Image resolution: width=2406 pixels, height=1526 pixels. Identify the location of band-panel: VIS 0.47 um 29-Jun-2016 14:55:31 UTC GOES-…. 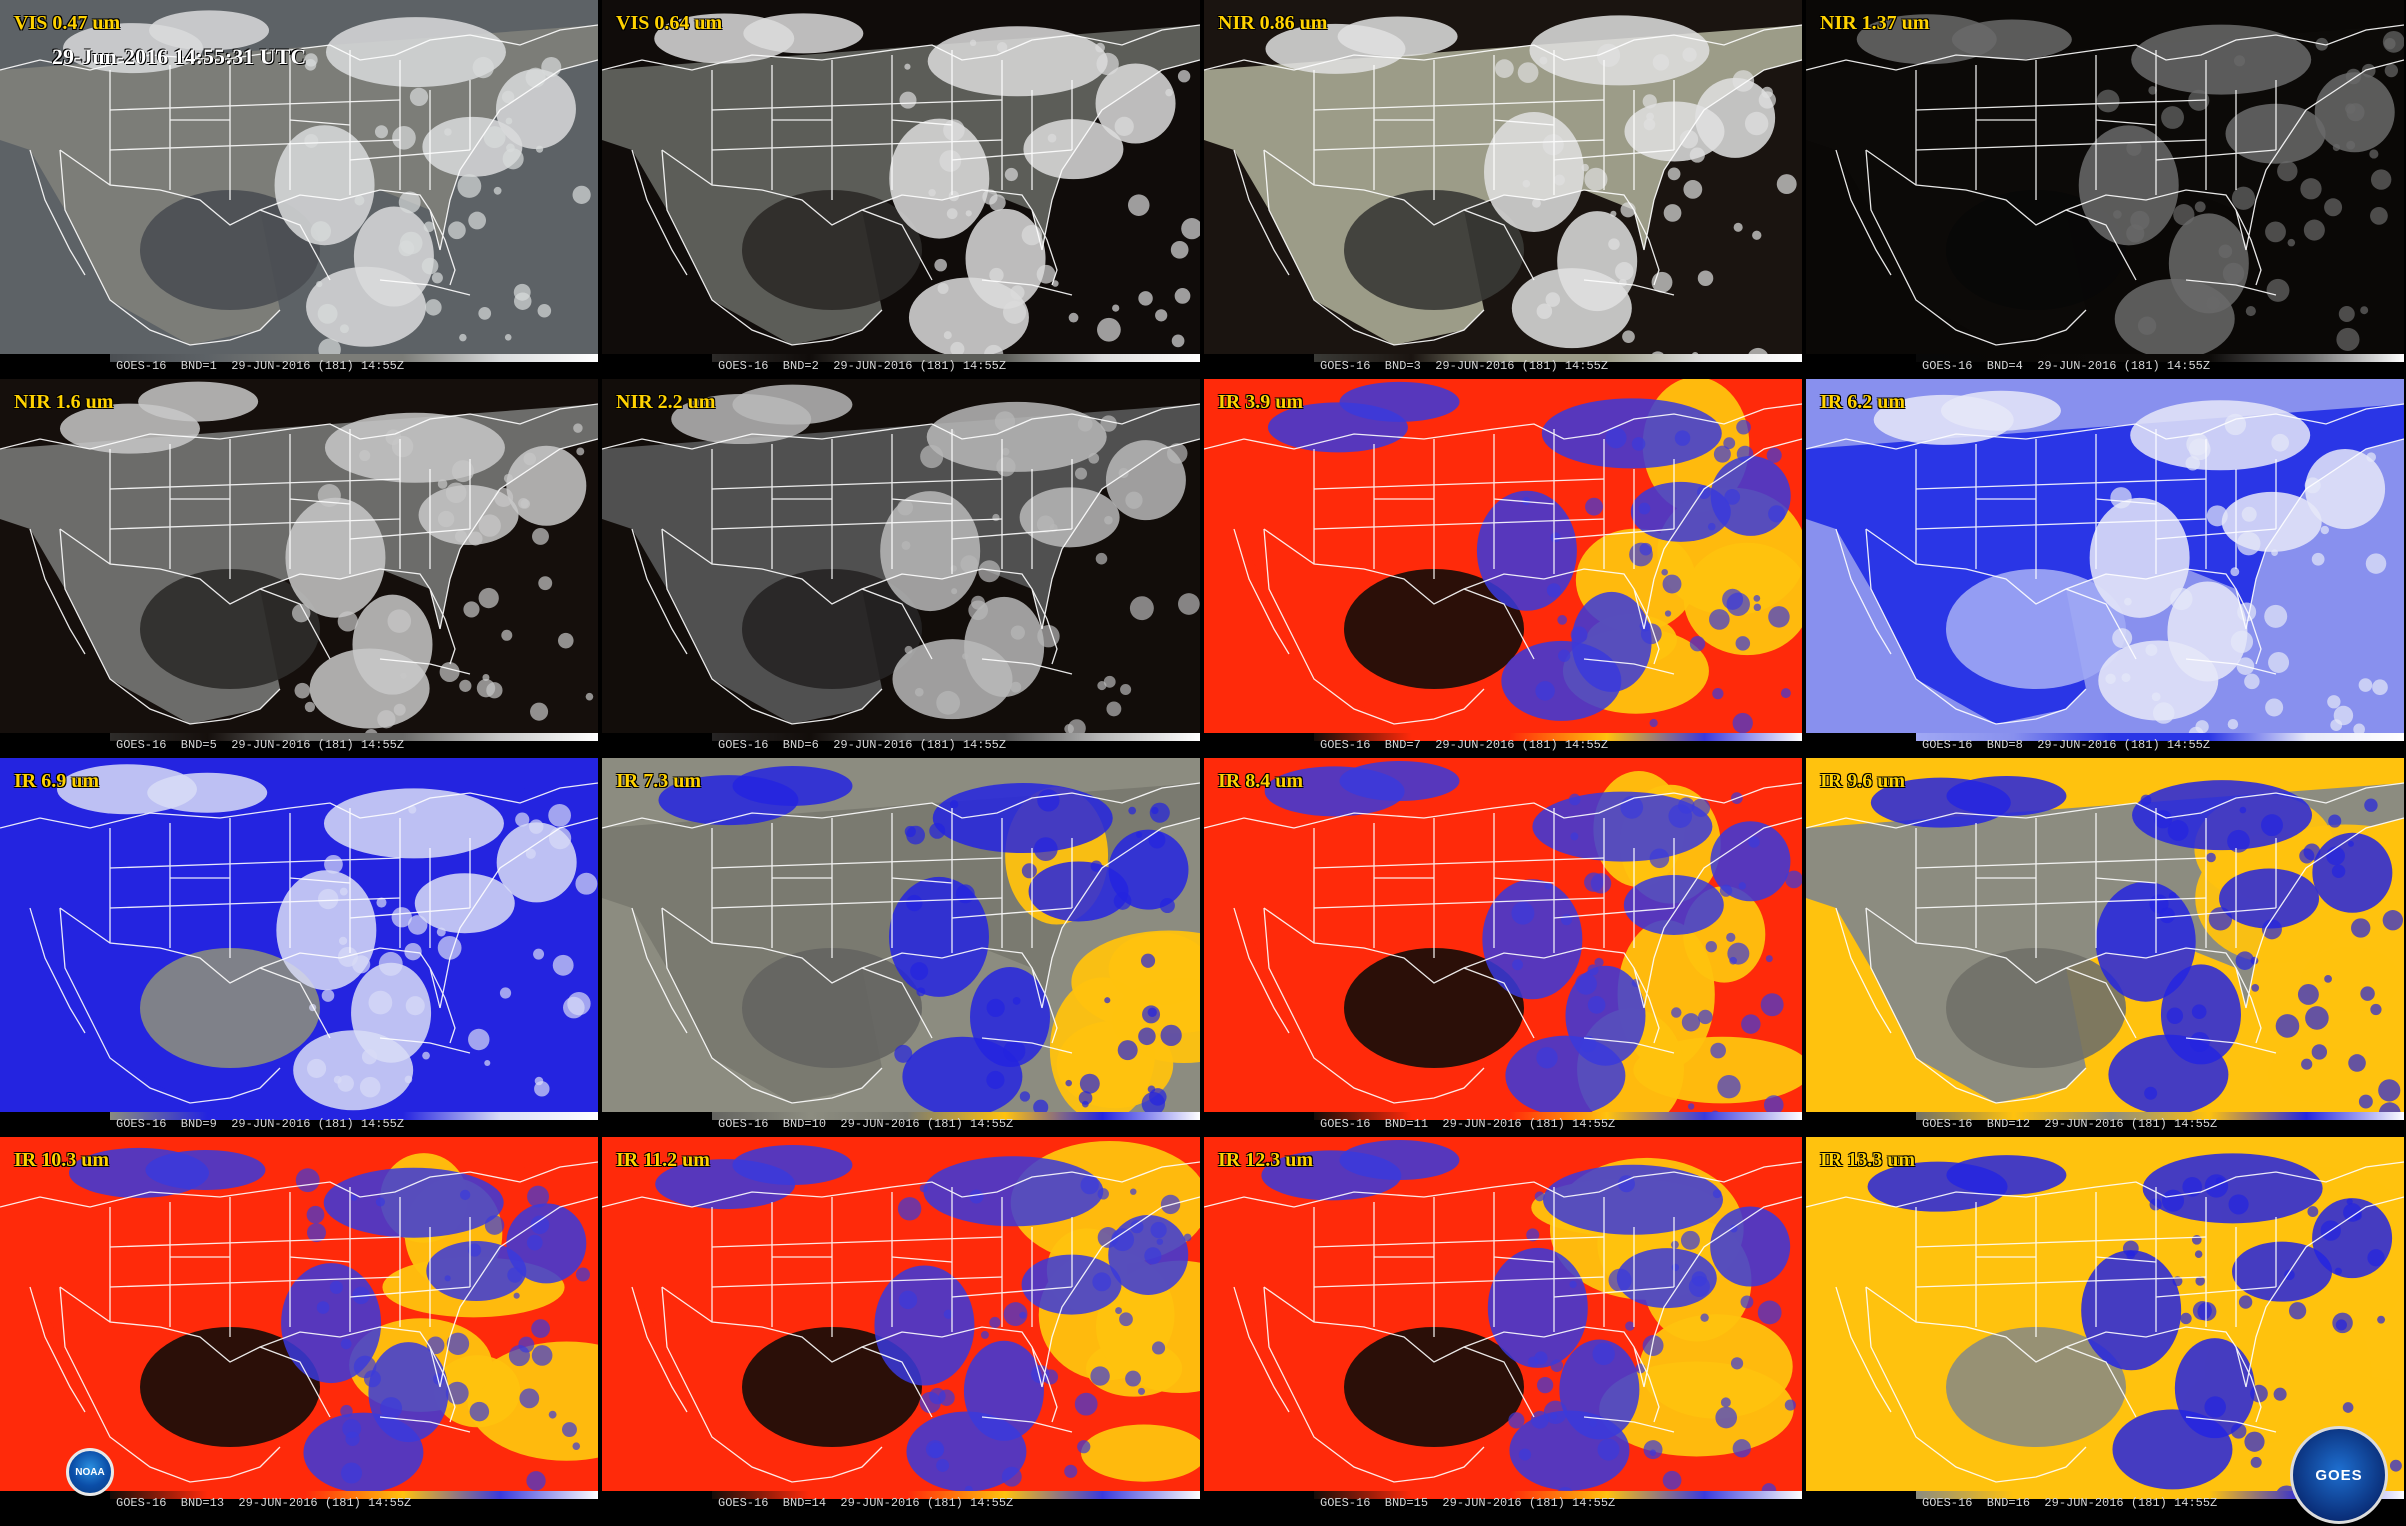
(299, 186).